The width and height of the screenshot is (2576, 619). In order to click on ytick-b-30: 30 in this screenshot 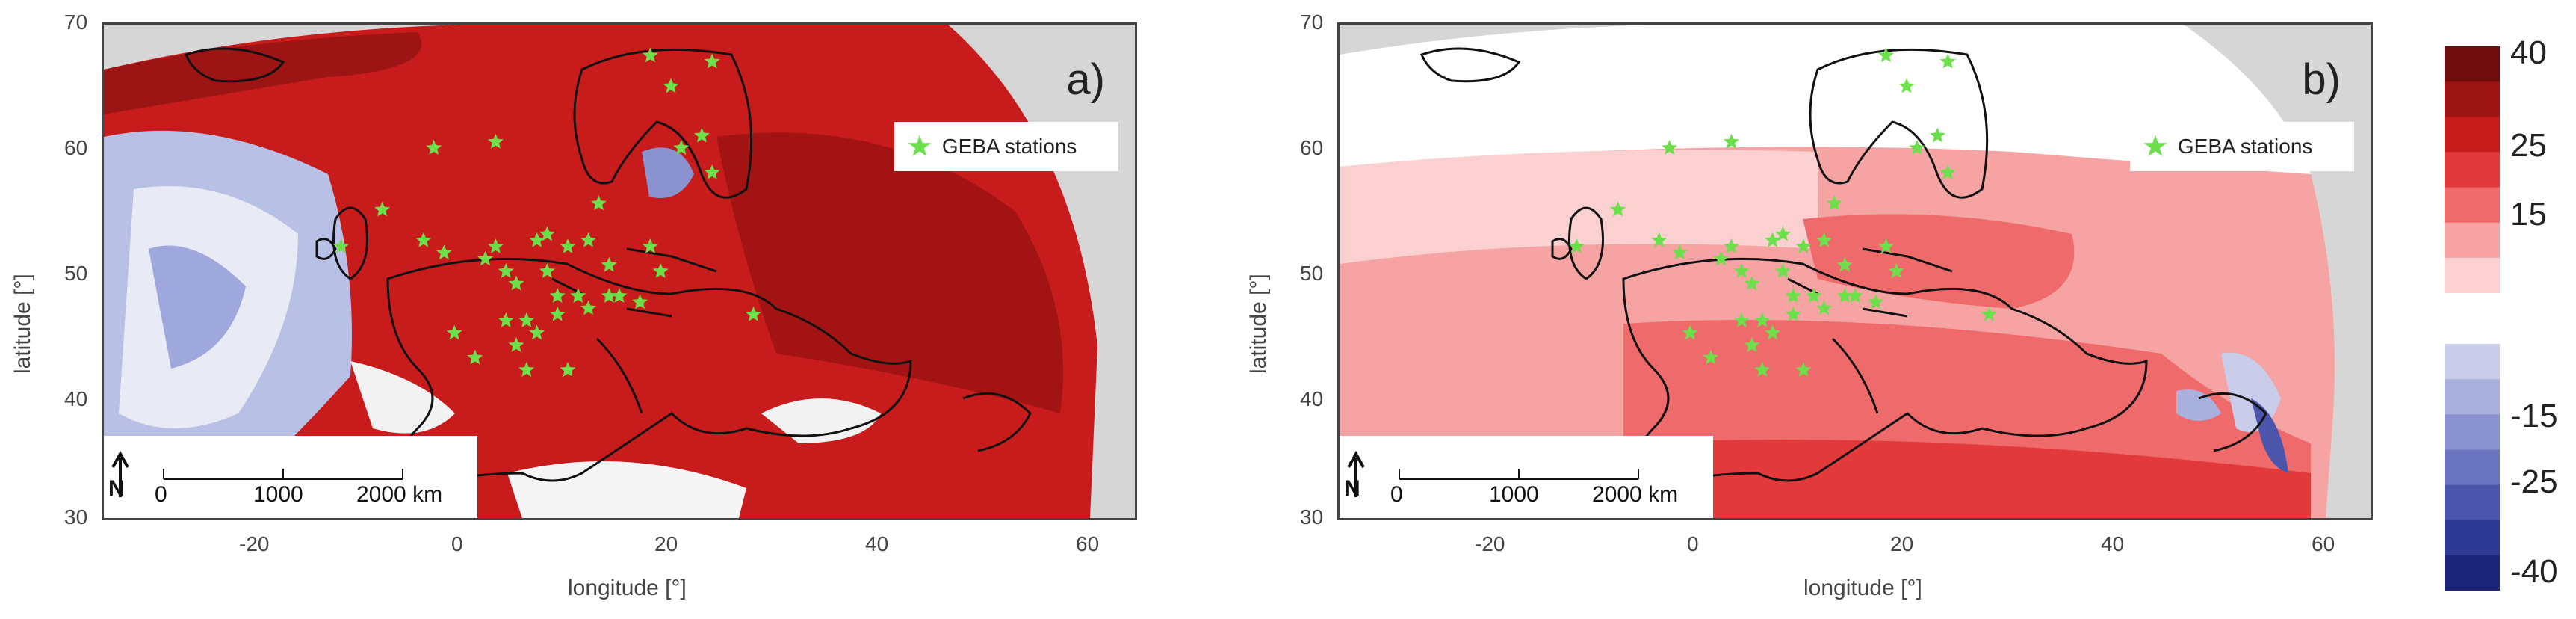, I will do `click(1312, 517)`.